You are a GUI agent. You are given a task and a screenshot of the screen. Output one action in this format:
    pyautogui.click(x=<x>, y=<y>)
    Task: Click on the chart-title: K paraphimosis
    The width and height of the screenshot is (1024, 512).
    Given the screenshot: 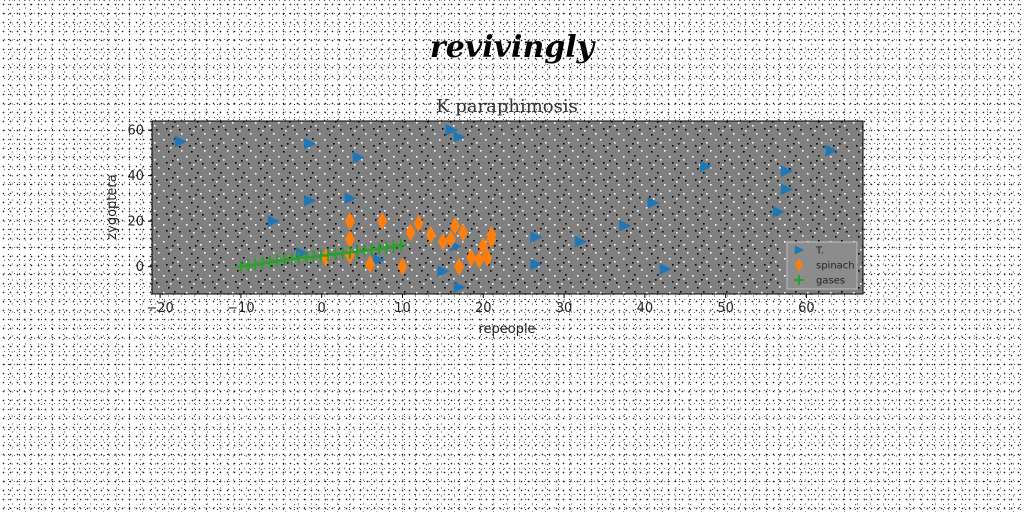 What is the action you would take?
    pyautogui.click(x=507, y=106)
    